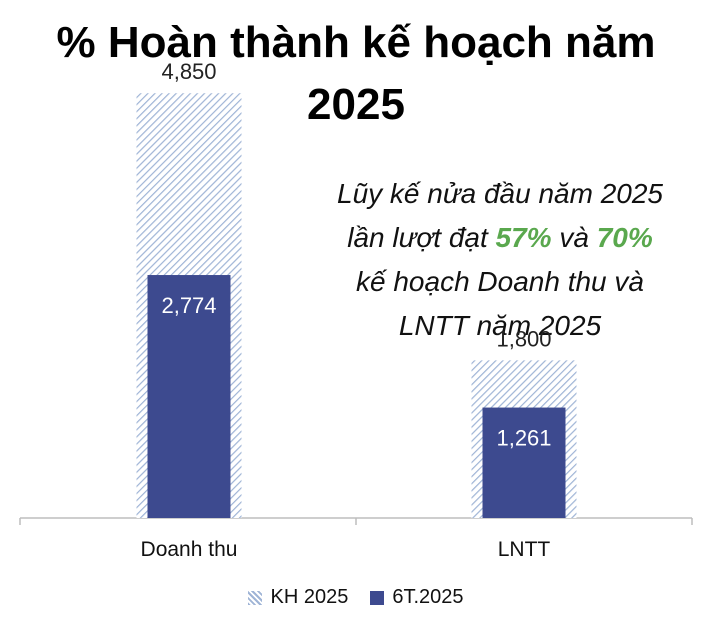  Describe the element at coordinates (523, 438) in the screenshot. I see `data-label-actual-1: 1,261` at that location.